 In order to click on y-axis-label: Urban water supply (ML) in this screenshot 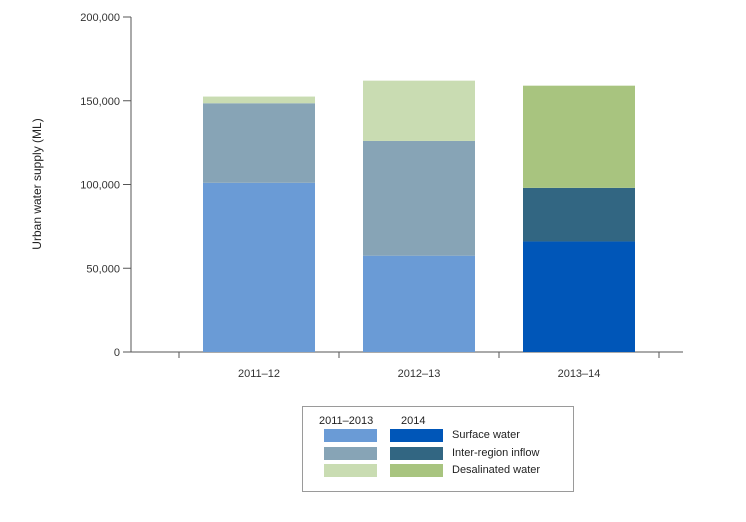, I will do `click(37, 183)`.